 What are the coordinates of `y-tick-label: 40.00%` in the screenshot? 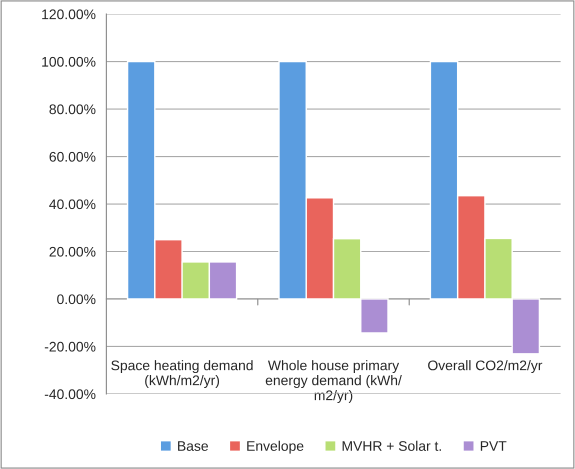 It's located at (72, 204).